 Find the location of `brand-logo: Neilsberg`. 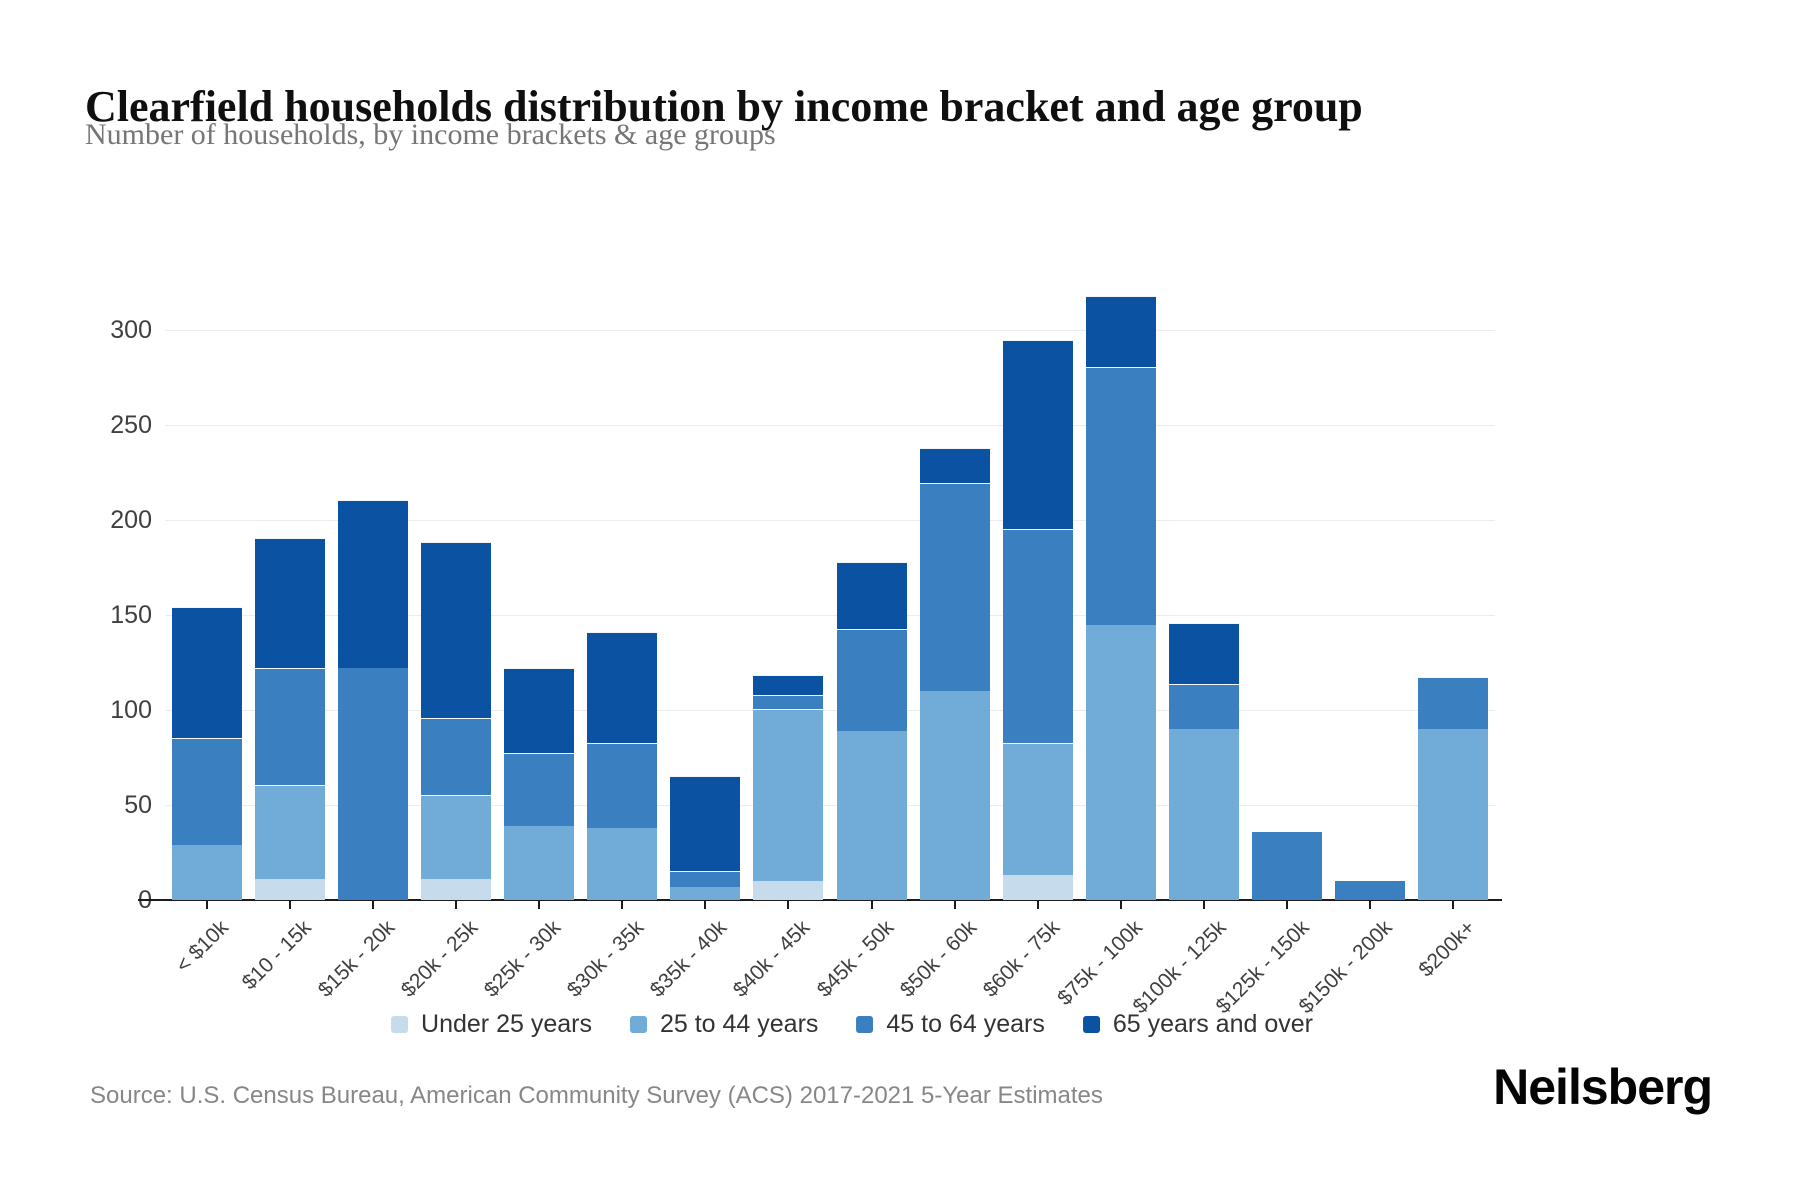

brand-logo: Neilsberg is located at coordinates (1603, 1087).